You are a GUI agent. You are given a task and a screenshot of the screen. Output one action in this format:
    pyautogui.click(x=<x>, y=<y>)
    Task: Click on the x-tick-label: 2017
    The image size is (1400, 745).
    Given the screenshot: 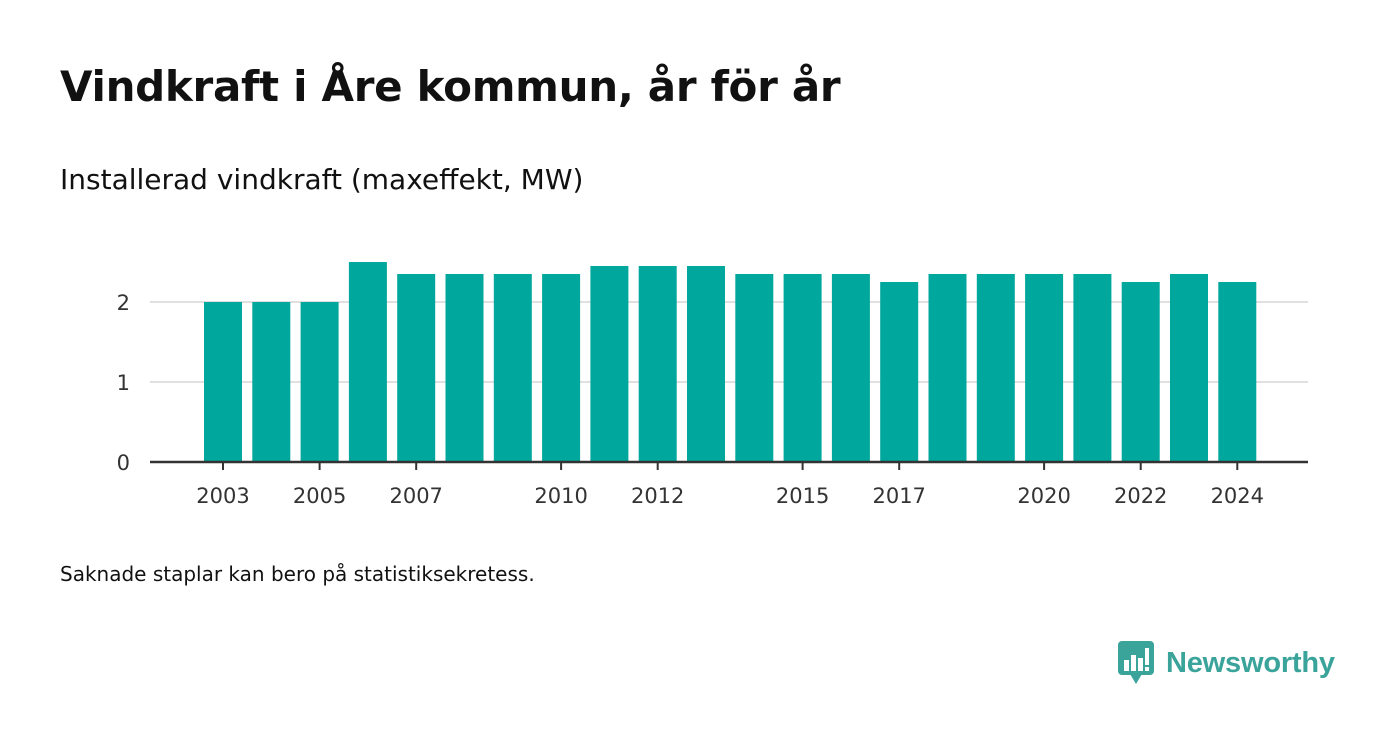 What is the action you would take?
    pyautogui.click(x=898, y=496)
    